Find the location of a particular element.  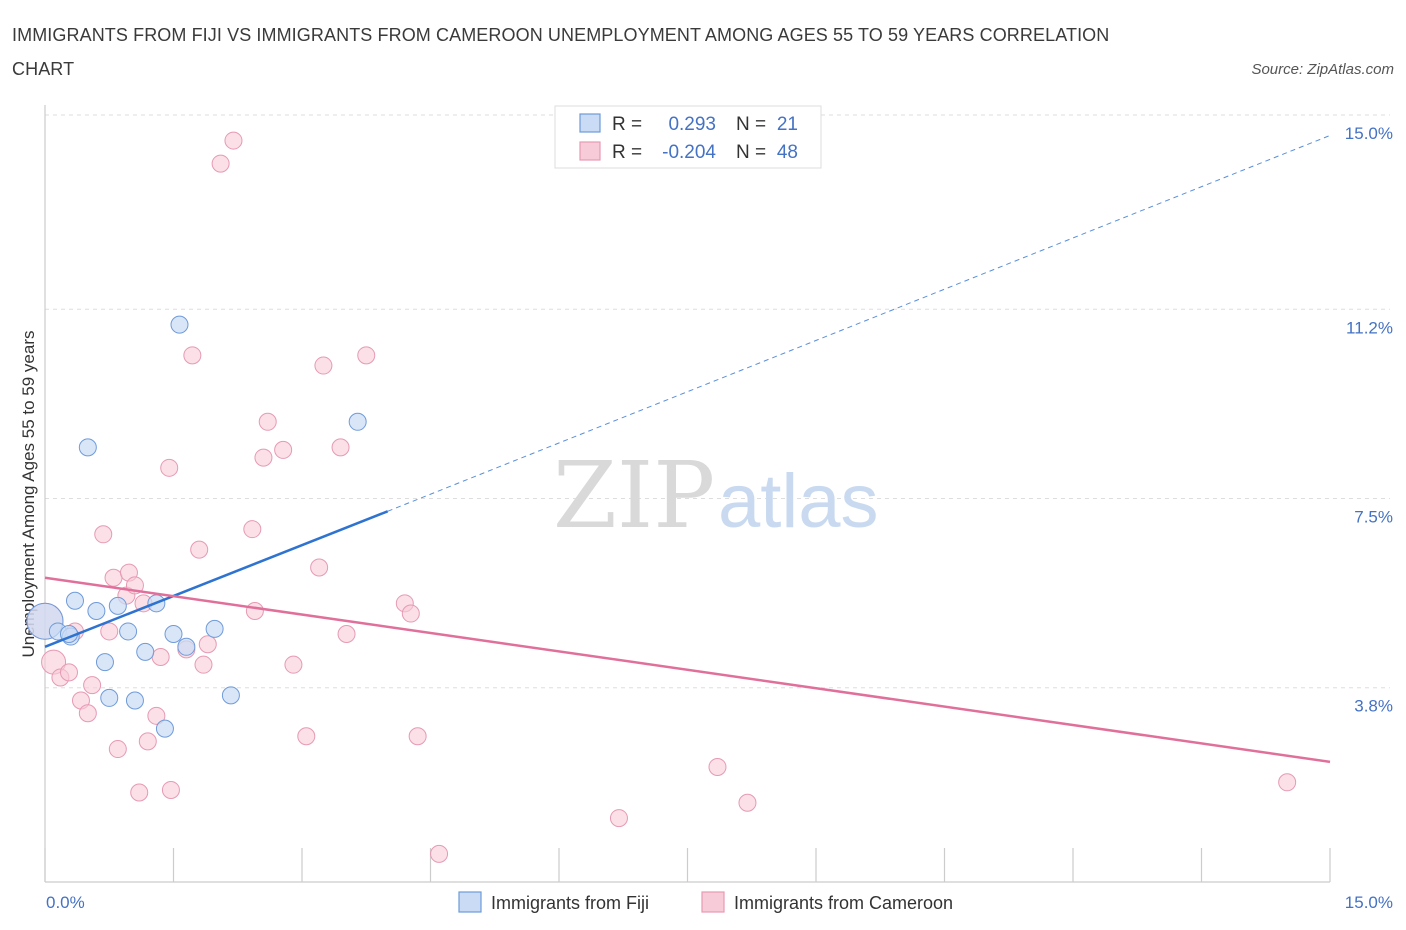

y-tick-label: 3.8% is located at coordinates (1373, 706).